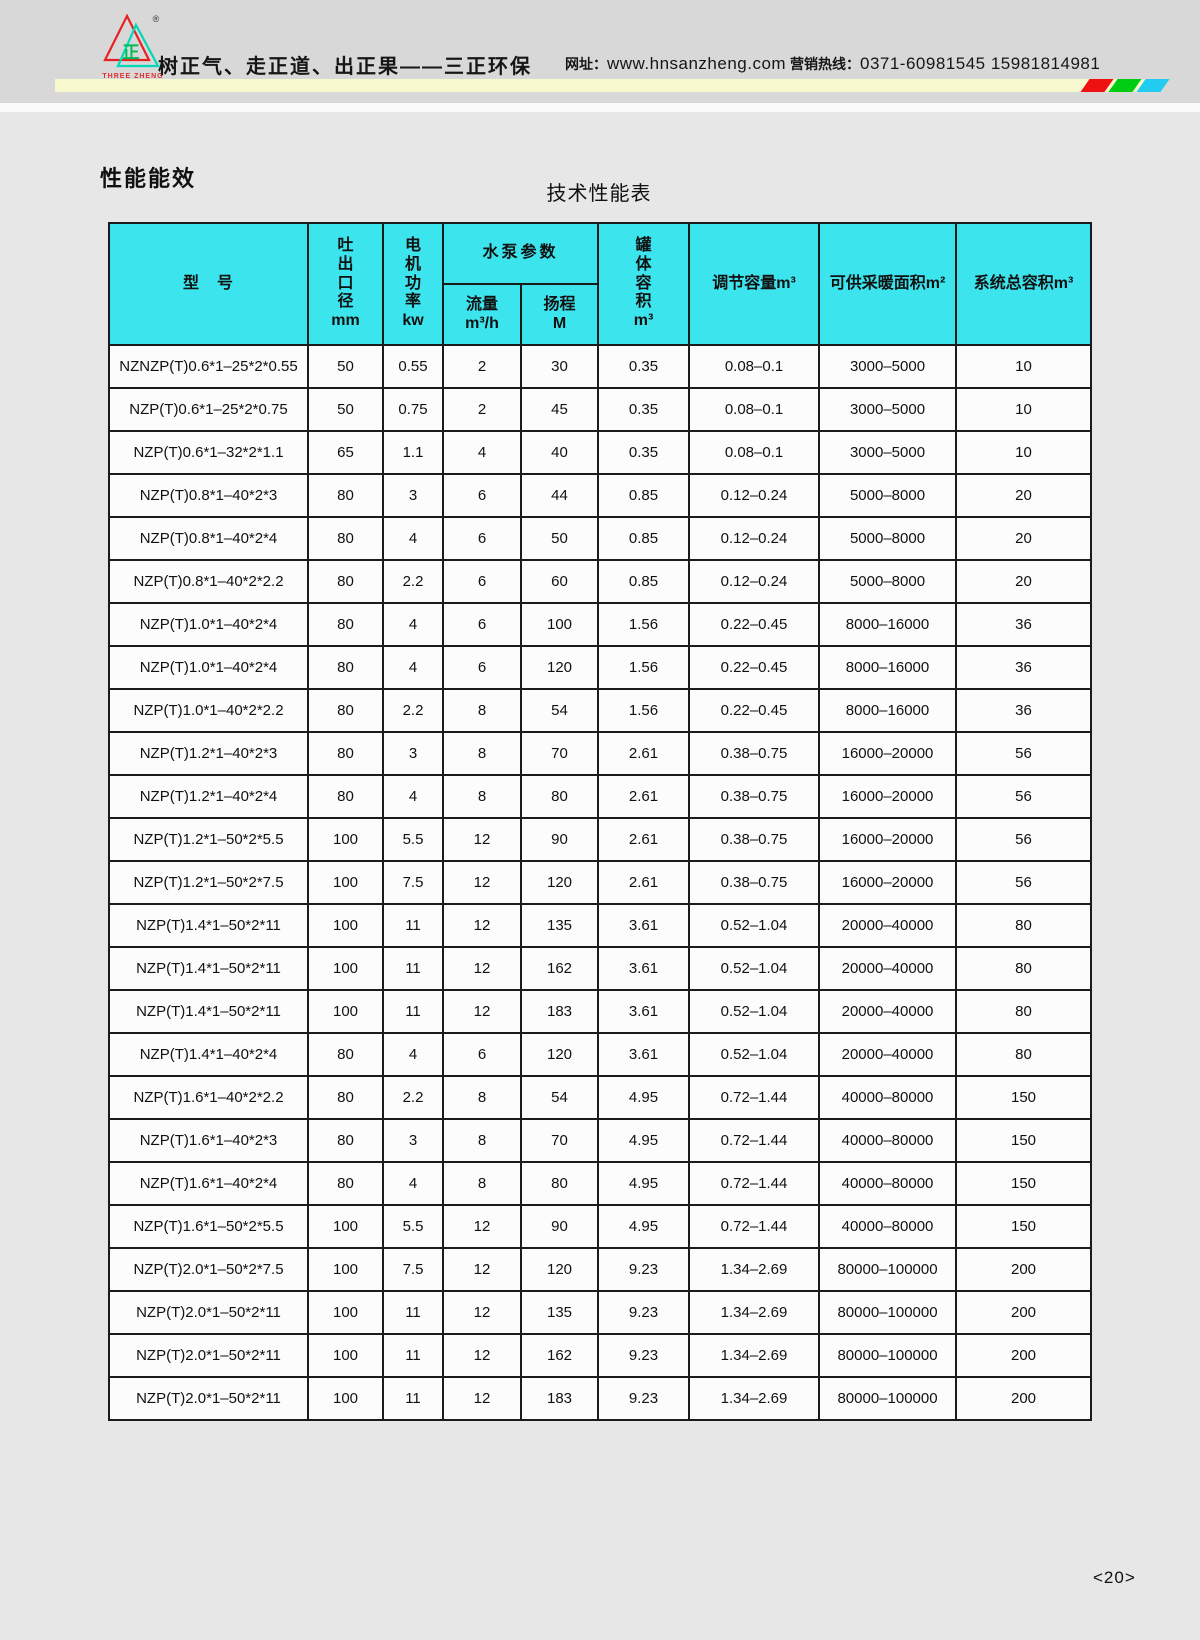  Describe the element at coordinates (208, 1398) in the screenshot. I see `model-cell: NZP(T)2.0*1–50*2*11` at that location.